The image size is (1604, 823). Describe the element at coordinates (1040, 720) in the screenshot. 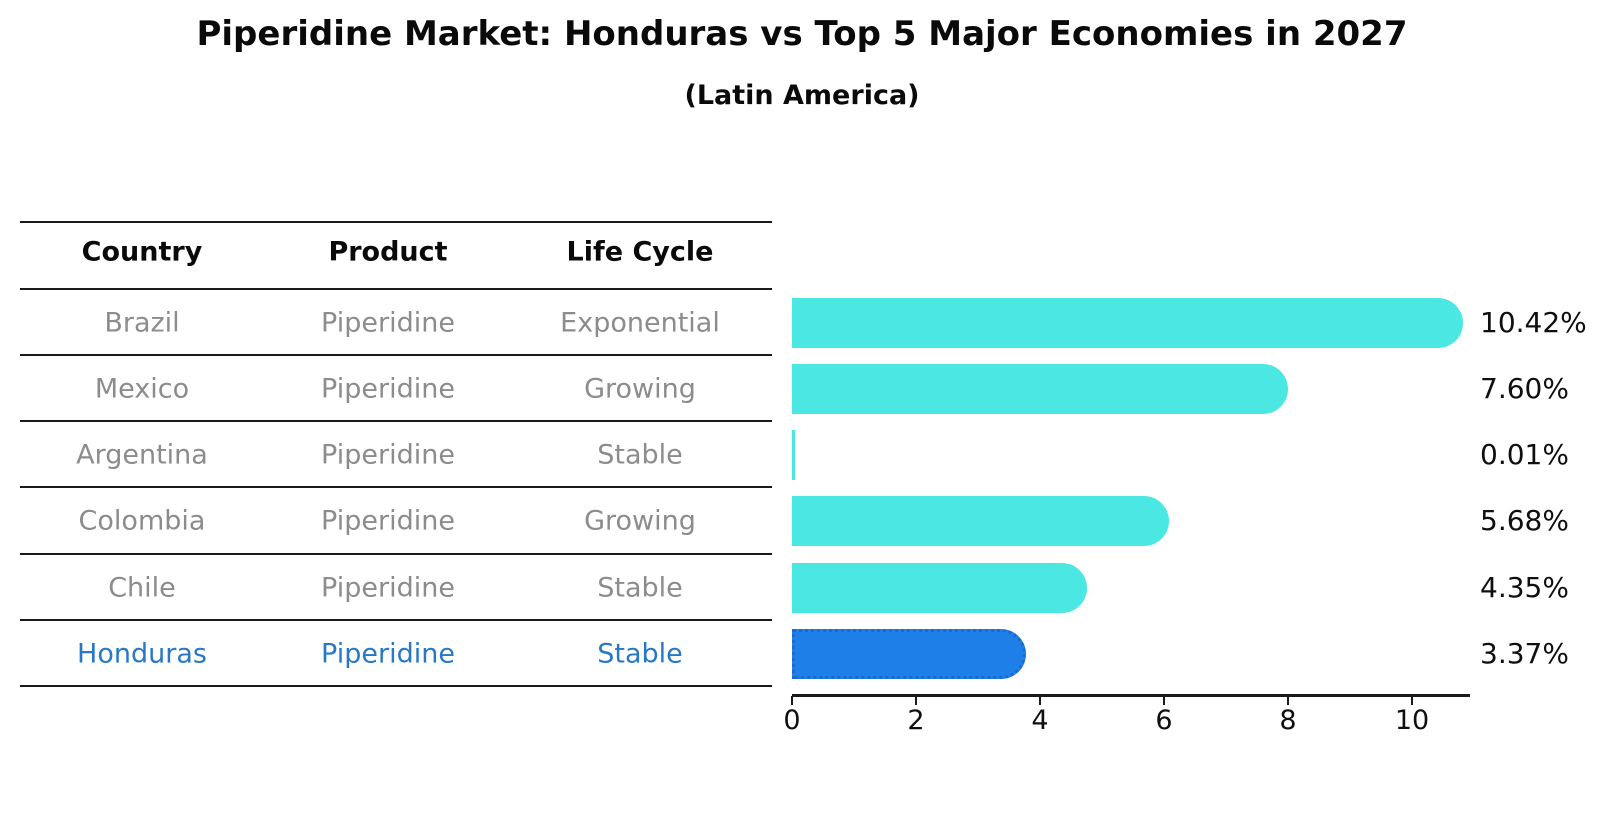

I see `x-tick-label: 4` at that location.